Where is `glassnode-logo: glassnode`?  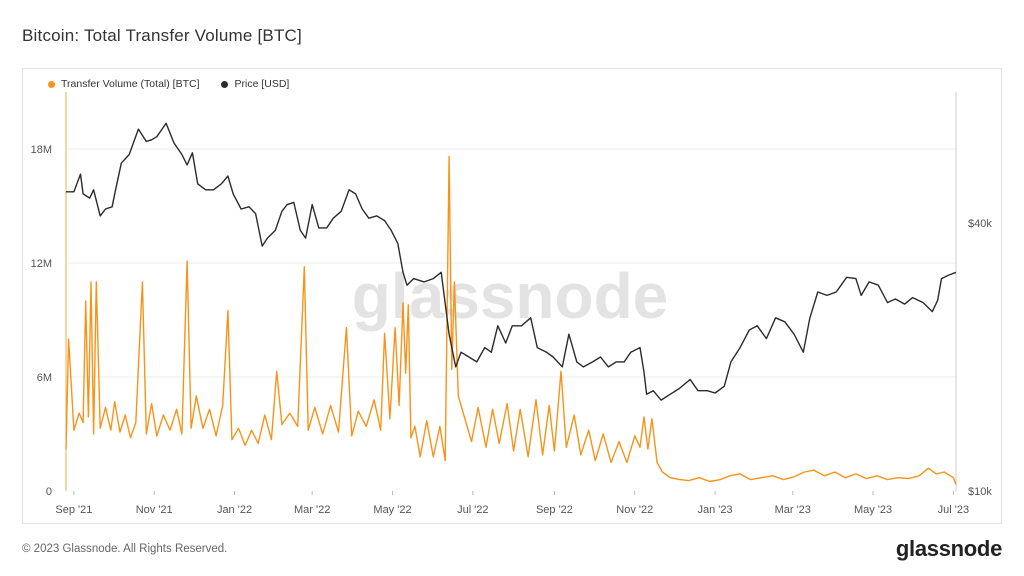
glassnode-logo: glassnode is located at coordinates (948, 548).